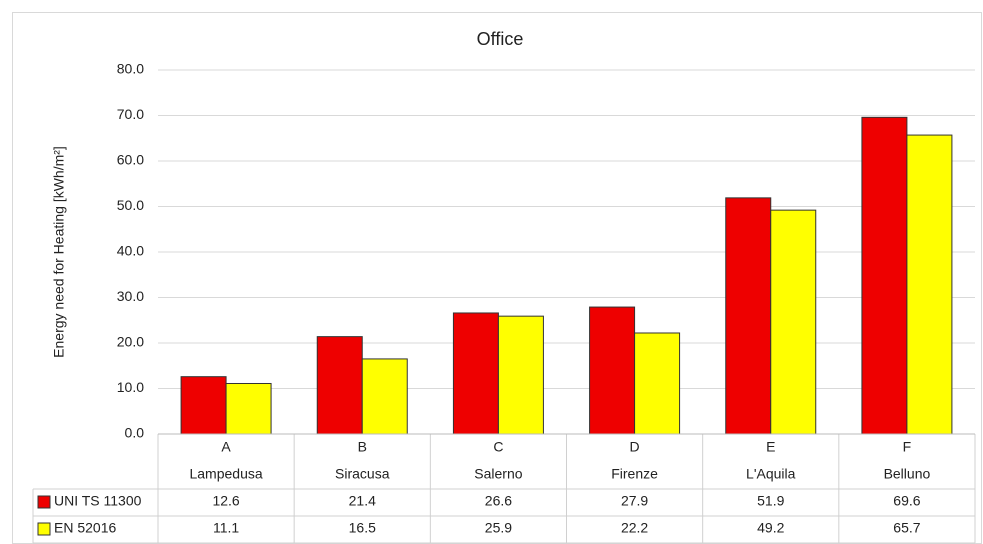 This screenshot has height=544, width=983. What do you see at coordinates (130, 160) in the screenshot?
I see `y-tick-label: 60.0` at bounding box center [130, 160].